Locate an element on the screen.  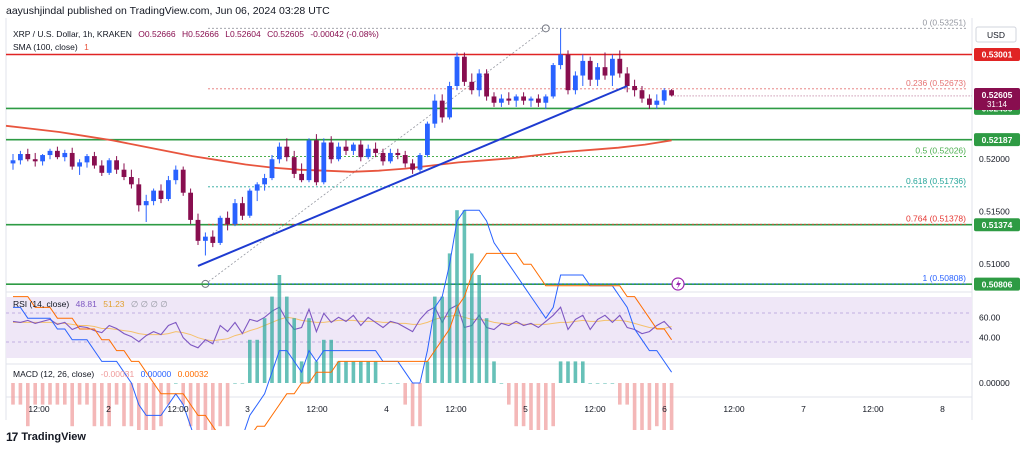
time-label-1: 2 is located at coordinates (108, 409).